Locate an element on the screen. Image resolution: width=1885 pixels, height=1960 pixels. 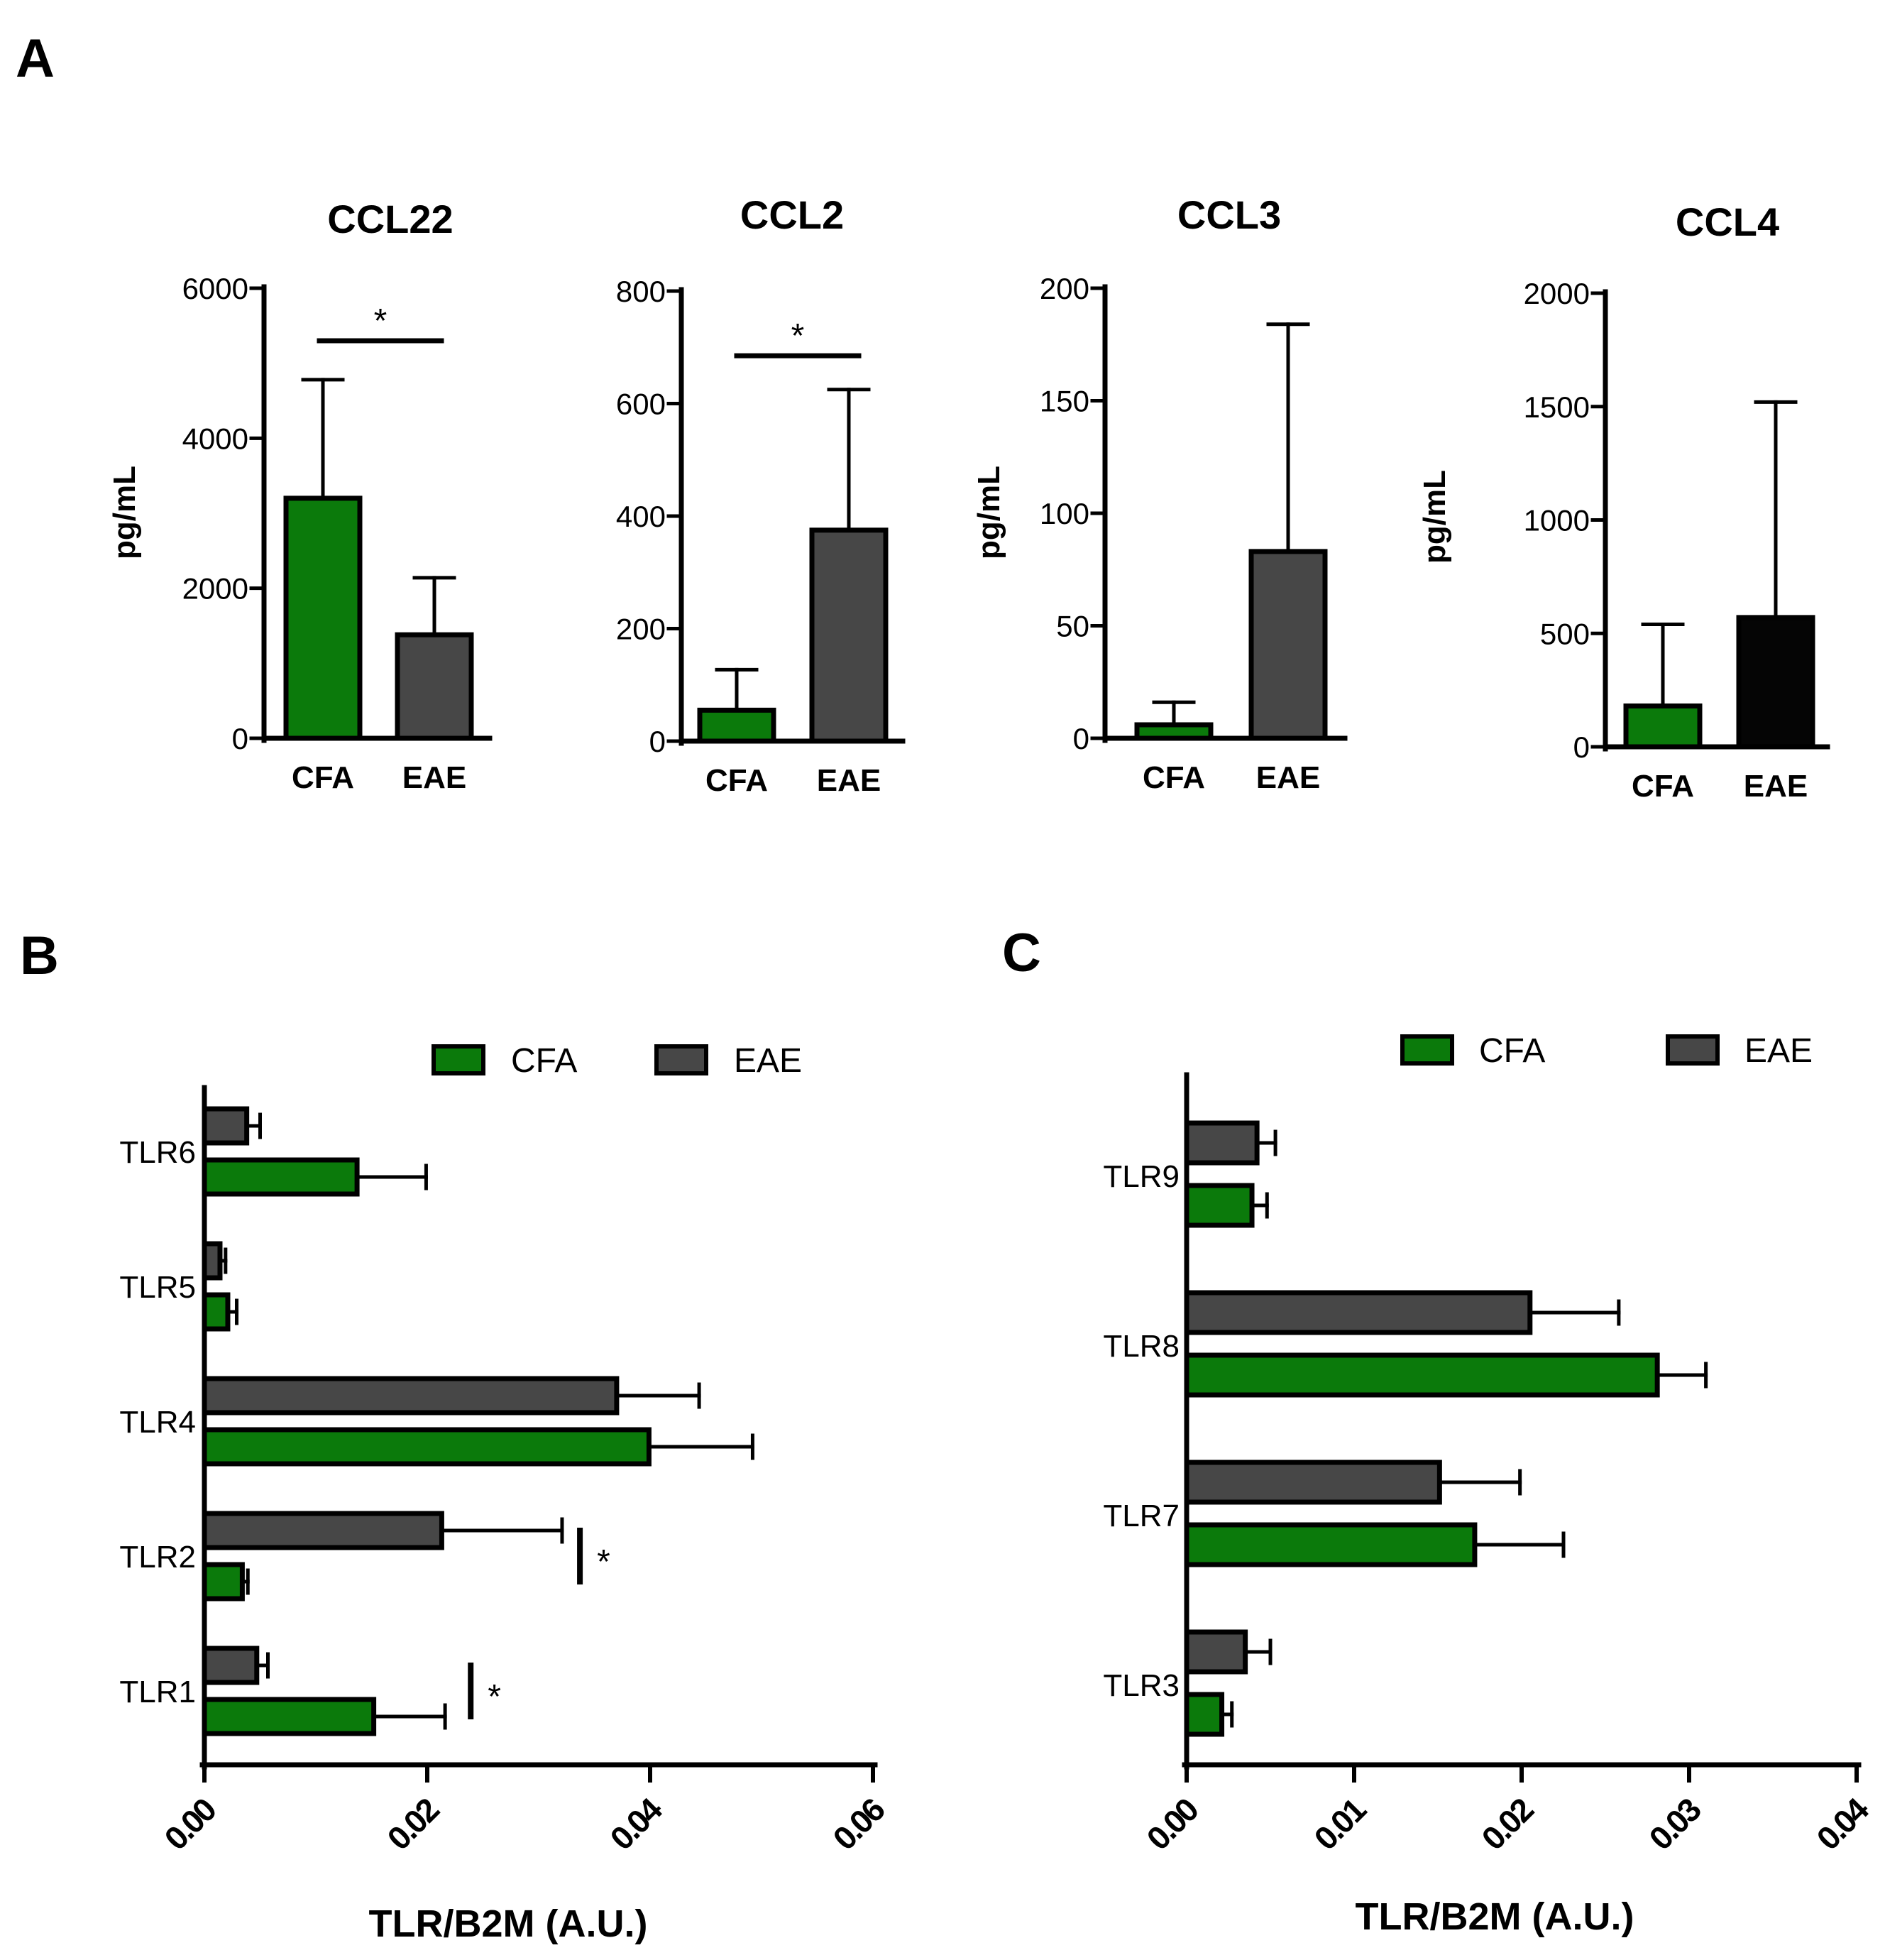
category-label-tlr4: TLR4 is located at coordinates (157, 1422).